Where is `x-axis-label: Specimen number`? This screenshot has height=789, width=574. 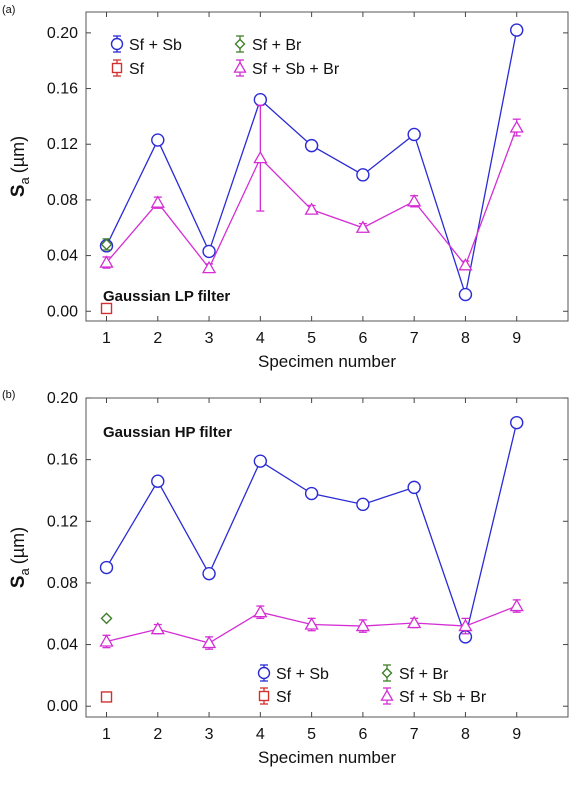
x-axis-label: Specimen number is located at coordinates (327, 361).